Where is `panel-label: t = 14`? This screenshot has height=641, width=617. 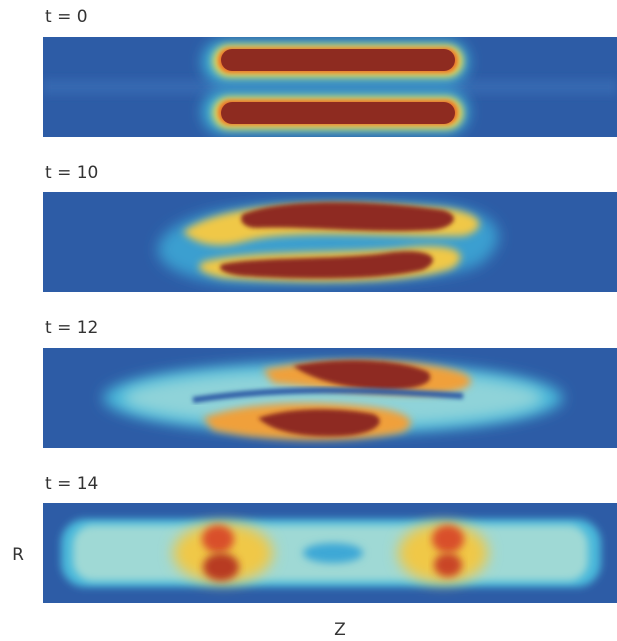
panel-label: t = 14 is located at coordinates (71, 484).